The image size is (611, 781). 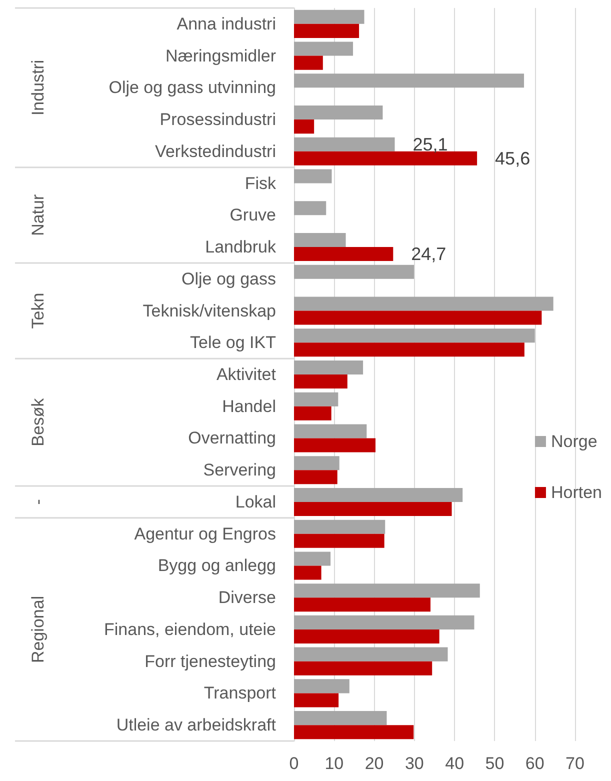 What do you see at coordinates (38, 310) in the screenshot?
I see `text: Tekn` at bounding box center [38, 310].